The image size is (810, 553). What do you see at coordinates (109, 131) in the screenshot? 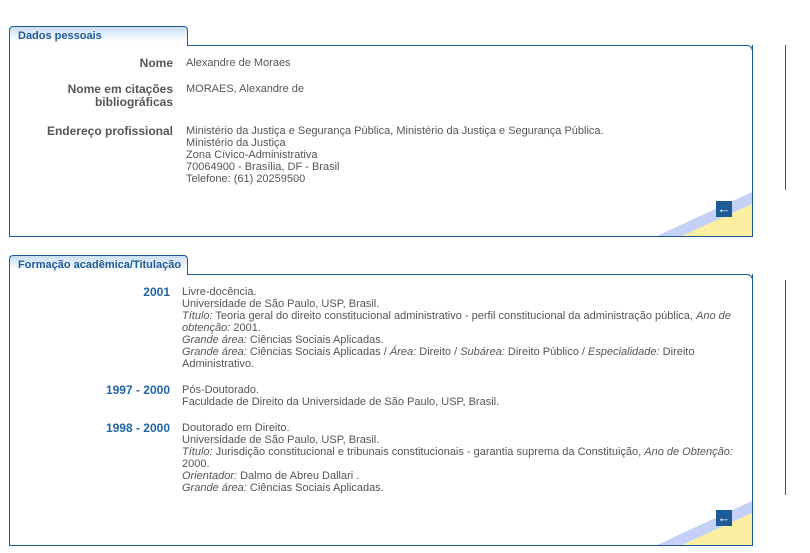
I see `field-label: Endereço profissional` at bounding box center [109, 131].